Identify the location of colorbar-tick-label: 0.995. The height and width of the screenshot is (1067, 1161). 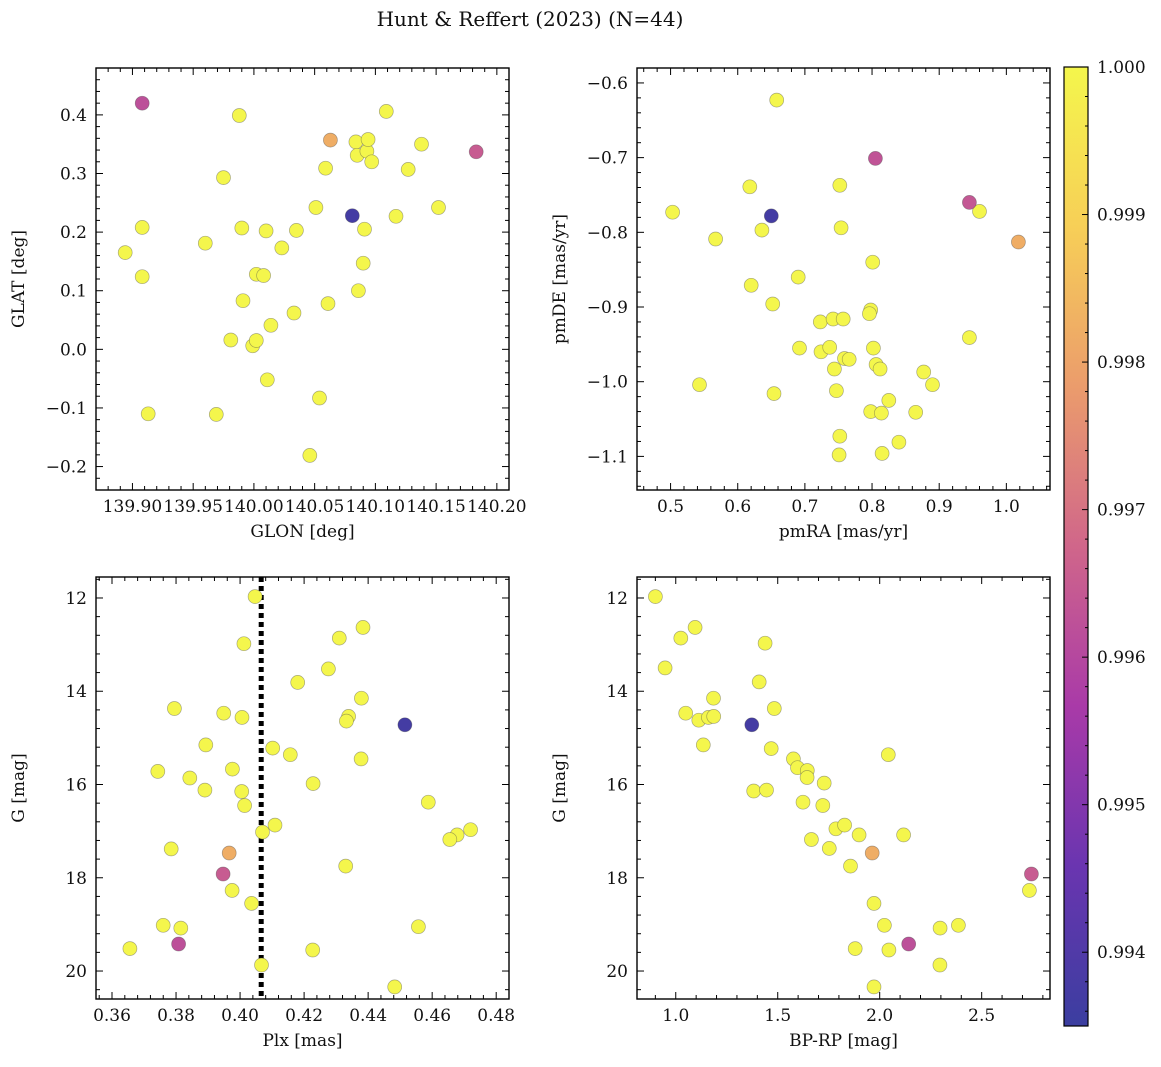
(1121, 806).